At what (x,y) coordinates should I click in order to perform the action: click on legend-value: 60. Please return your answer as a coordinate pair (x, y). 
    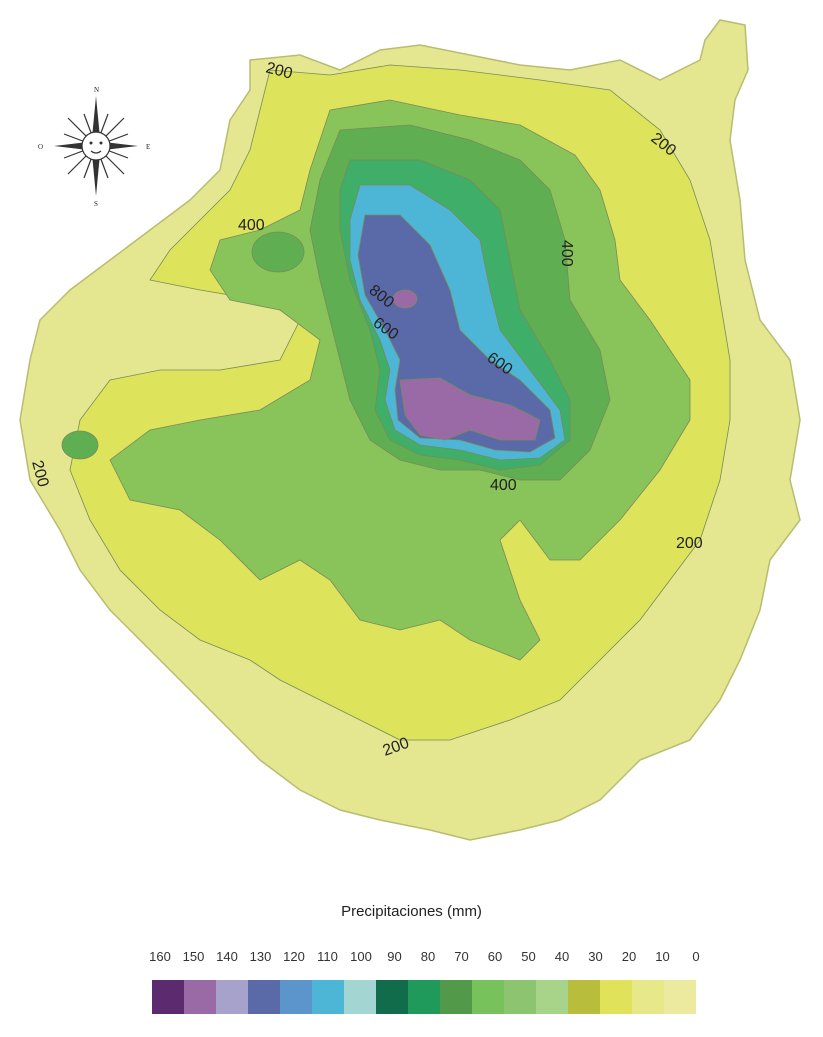
    Looking at the image, I should click on (495, 956).